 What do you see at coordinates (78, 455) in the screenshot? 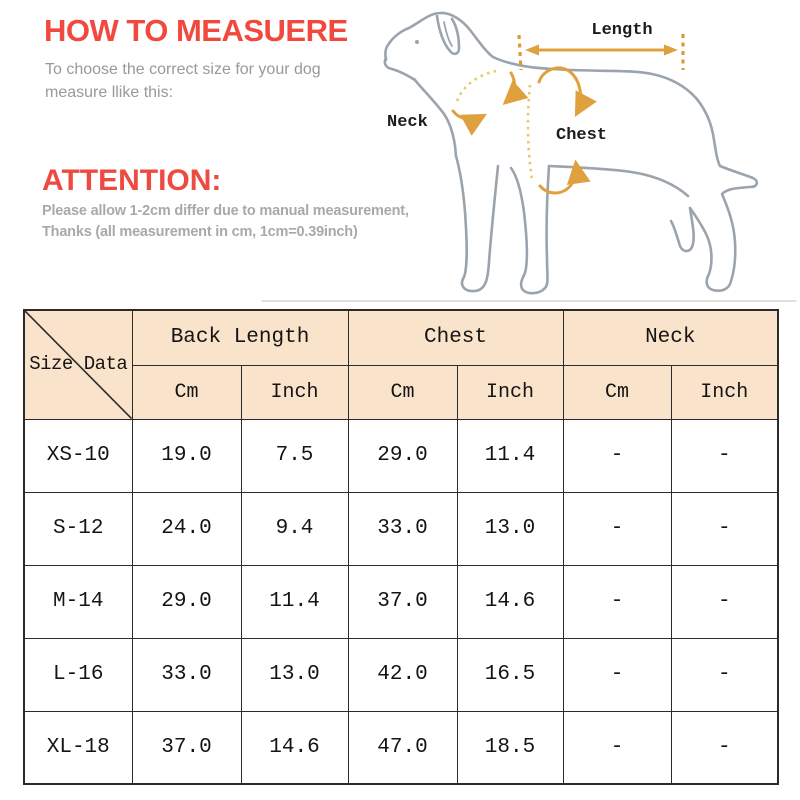
I see `size-label: XS-10` at bounding box center [78, 455].